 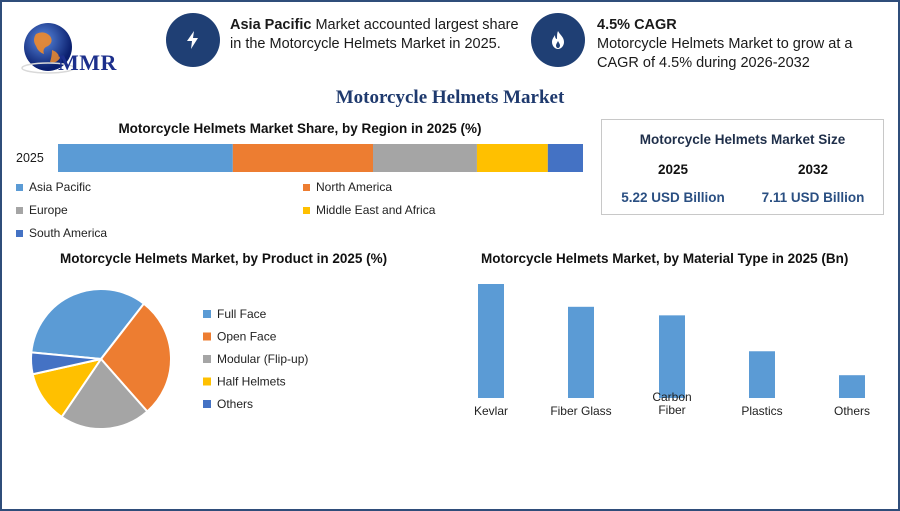 I want to click on pie-legend-swatch-modular-flip-up, so click(x=207, y=359).